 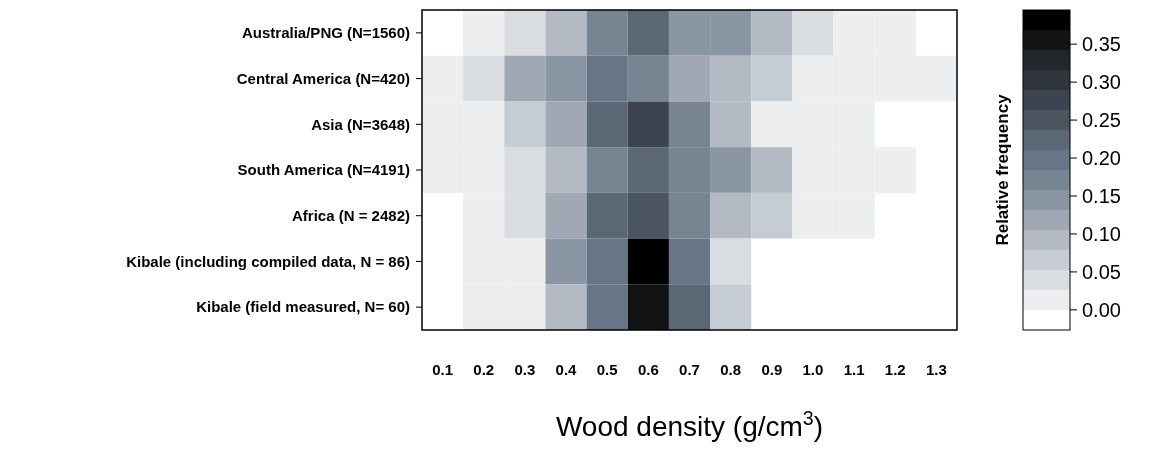 I want to click on y-tick-label: Kibale (field measured, N= 60), so click(x=303, y=307).